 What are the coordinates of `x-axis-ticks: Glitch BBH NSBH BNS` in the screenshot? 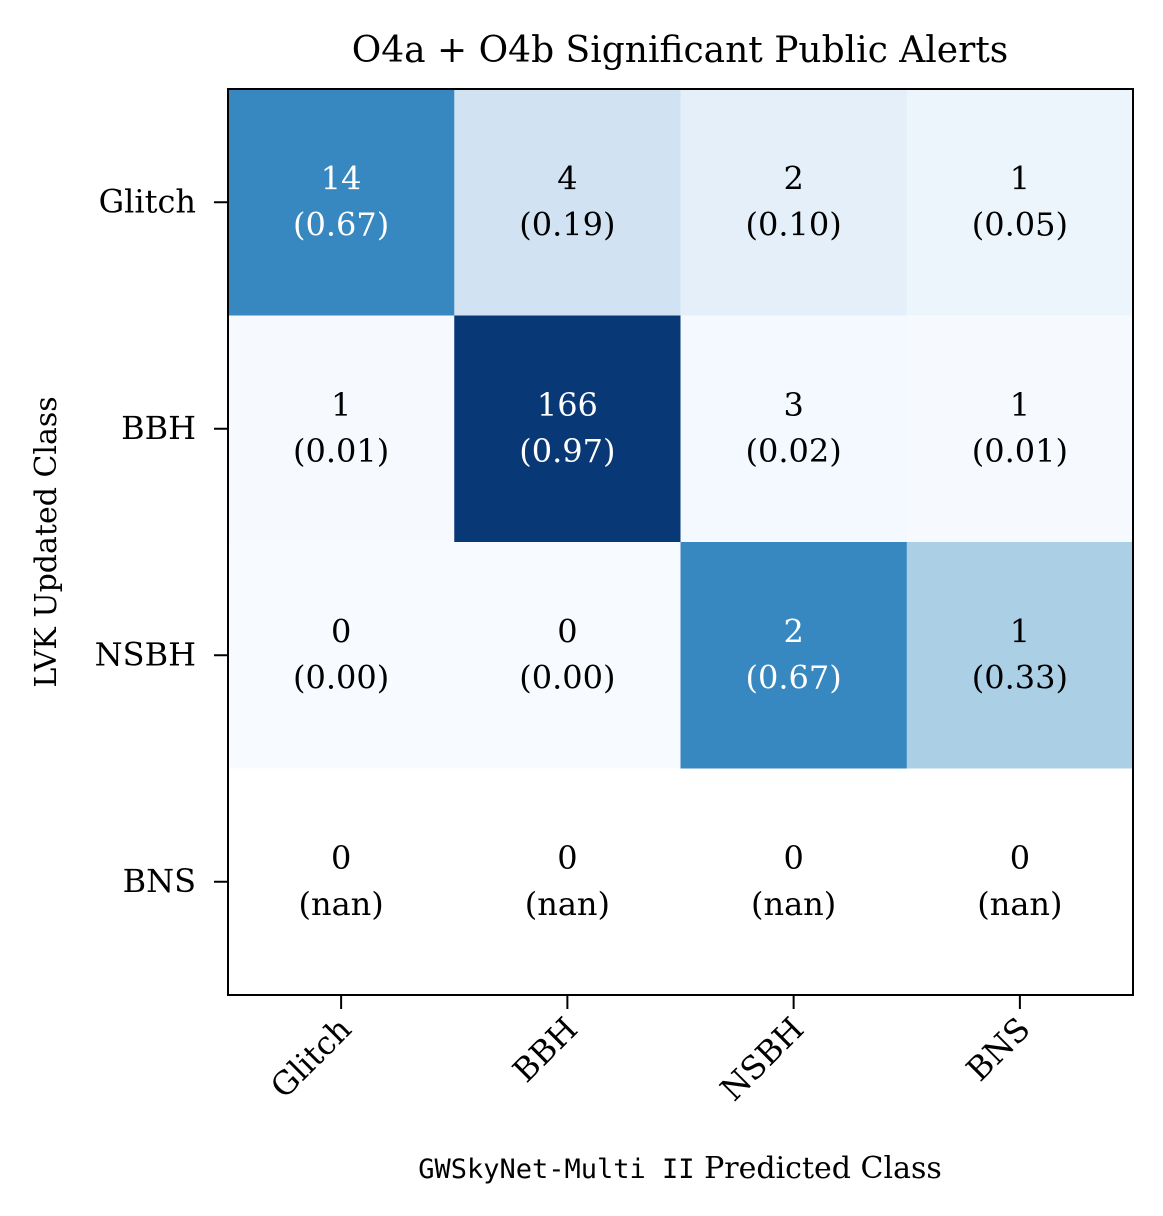 It's located at (650, 1051).